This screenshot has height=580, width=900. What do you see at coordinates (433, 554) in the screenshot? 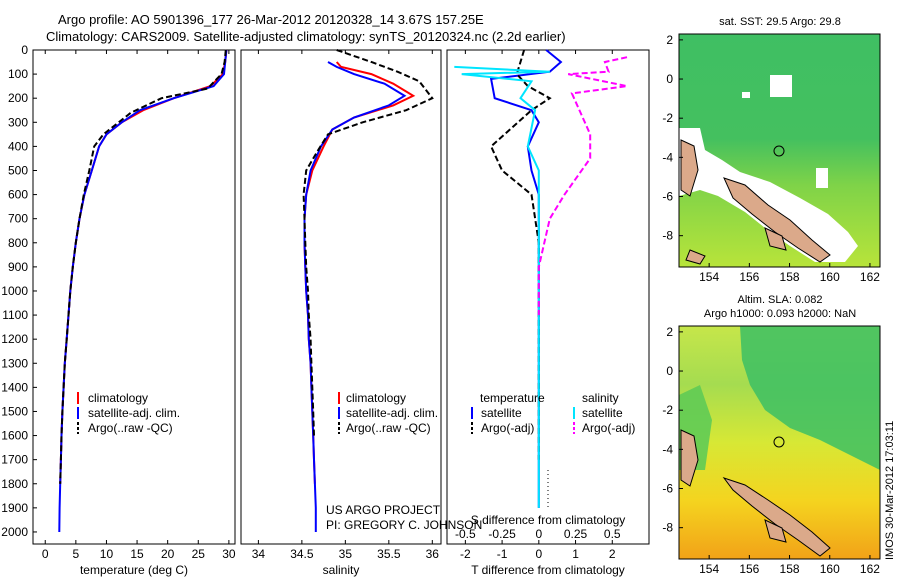
I see `x-tick-label: 36` at bounding box center [433, 554].